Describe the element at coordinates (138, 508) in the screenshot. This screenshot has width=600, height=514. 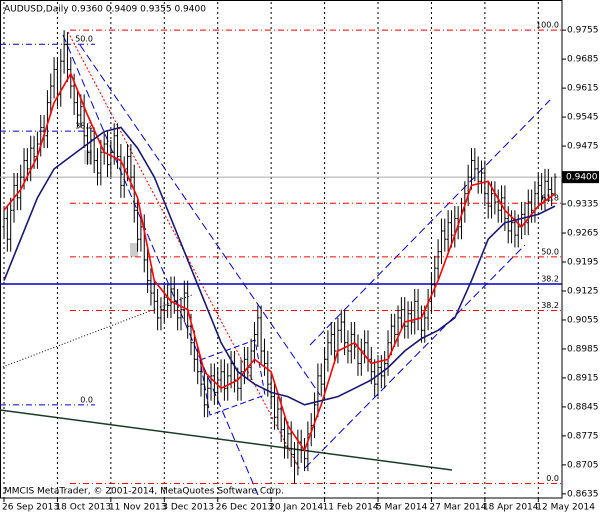
I see `x-tick-label: 11 Nov 2013` at that location.